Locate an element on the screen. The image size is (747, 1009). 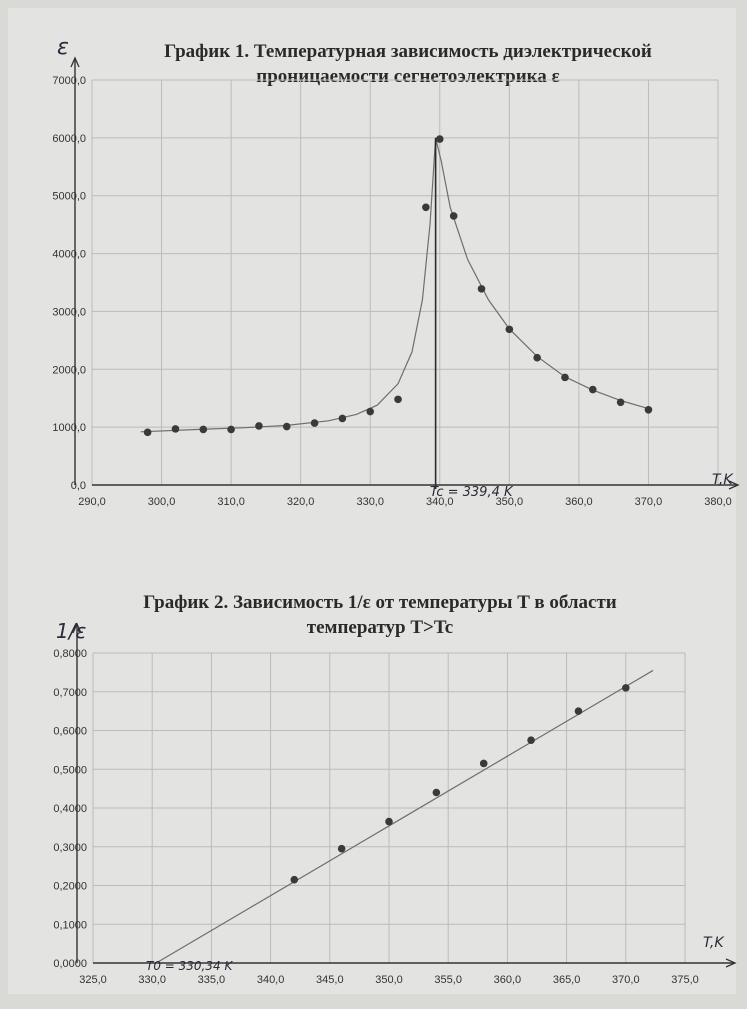
y-tick-label: 0,2000 is located at coordinates (70, 887).